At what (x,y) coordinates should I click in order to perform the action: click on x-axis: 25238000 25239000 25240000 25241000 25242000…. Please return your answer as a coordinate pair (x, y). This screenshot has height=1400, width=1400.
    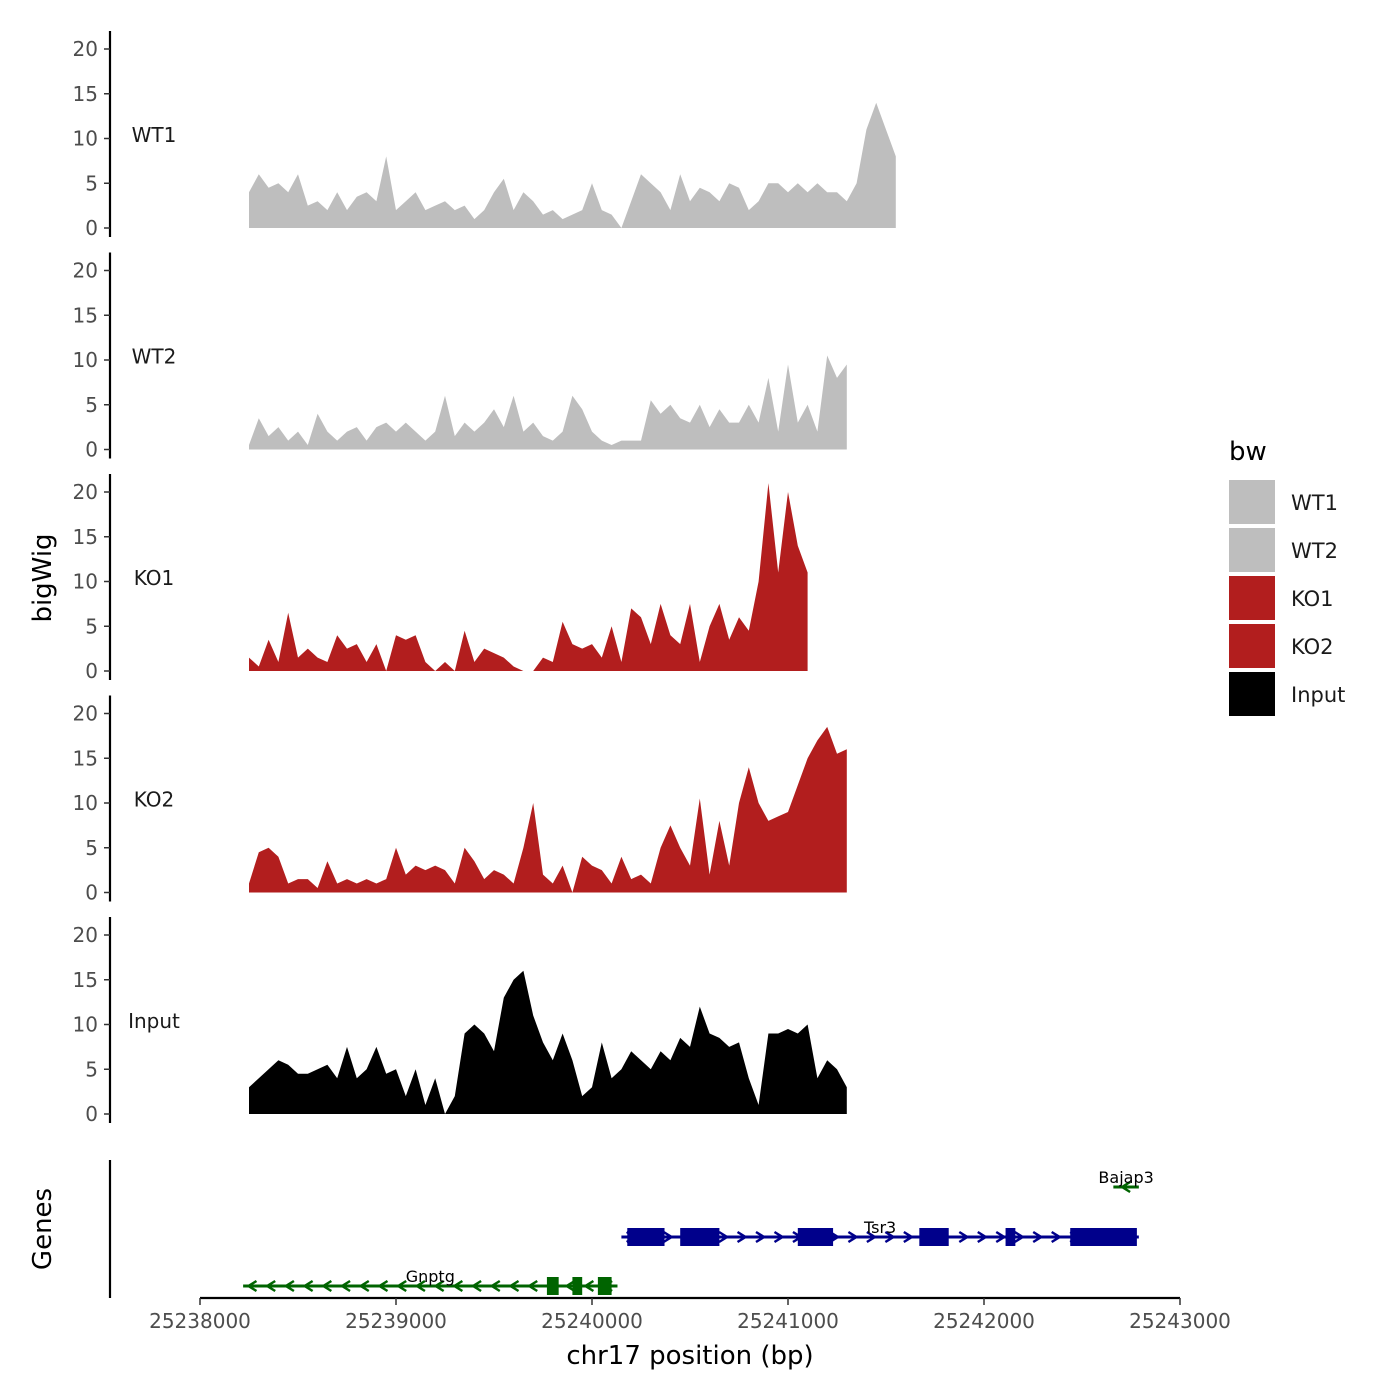
    Looking at the image, I should click on (690, 1314).